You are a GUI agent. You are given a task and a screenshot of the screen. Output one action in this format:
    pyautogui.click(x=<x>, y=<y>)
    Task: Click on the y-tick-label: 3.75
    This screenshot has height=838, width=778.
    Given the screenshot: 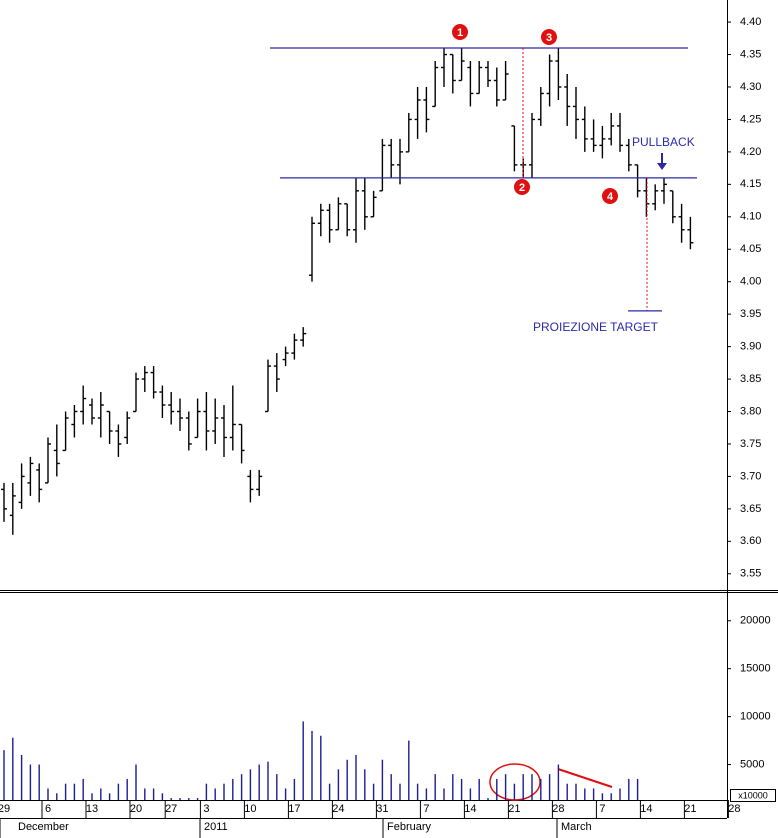 What is the action you would take?
    pyautogui.click(x=750, y=444)
    